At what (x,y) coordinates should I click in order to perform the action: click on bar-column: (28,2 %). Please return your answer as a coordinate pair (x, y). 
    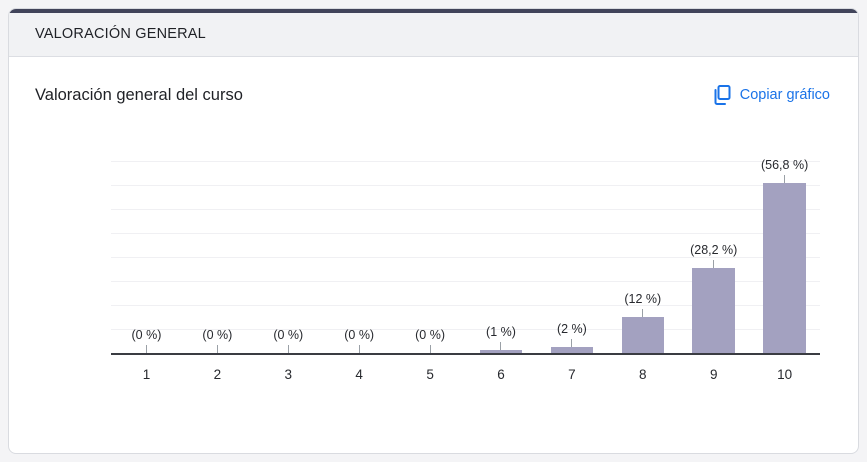
    Looking at the image, I should click on (713, 254).